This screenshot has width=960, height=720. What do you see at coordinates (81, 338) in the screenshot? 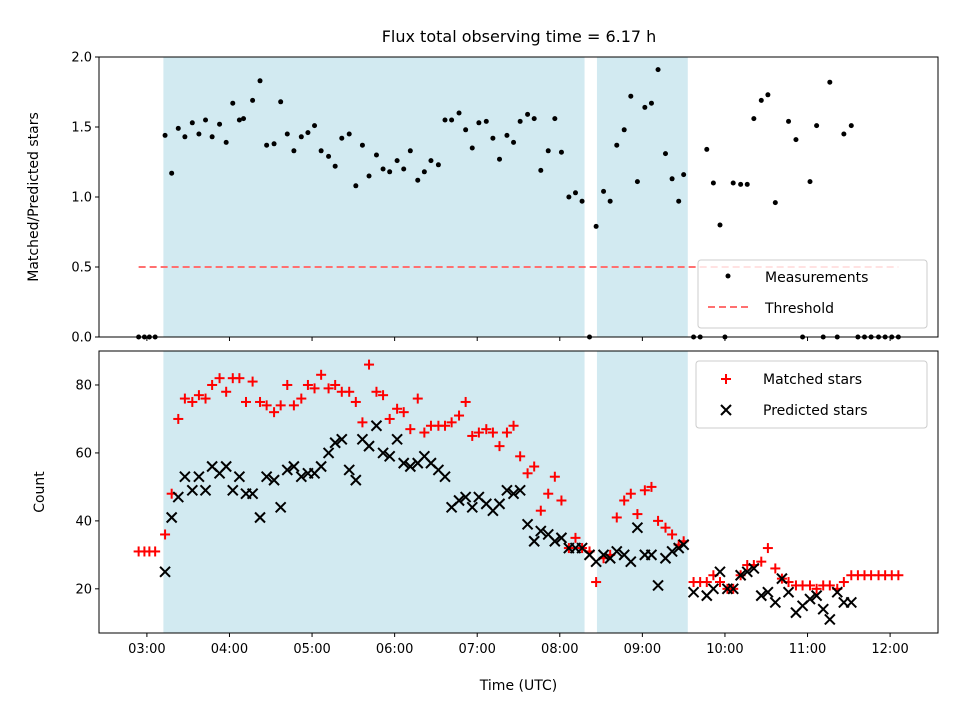
I see `top-y-tick-label: 0.0` at bounding box center [81, 338].